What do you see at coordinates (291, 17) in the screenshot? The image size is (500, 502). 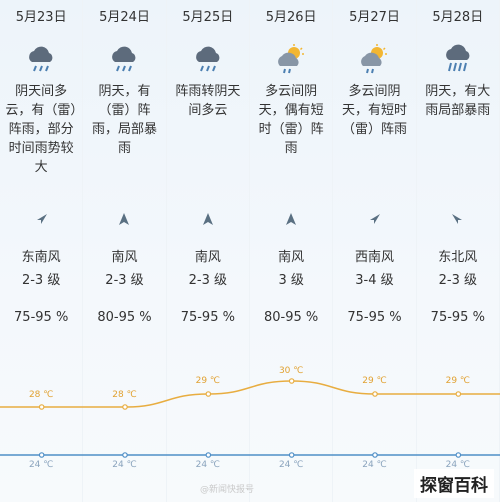 I see `day-date: 5月26日` at bounding box center [291, 17].